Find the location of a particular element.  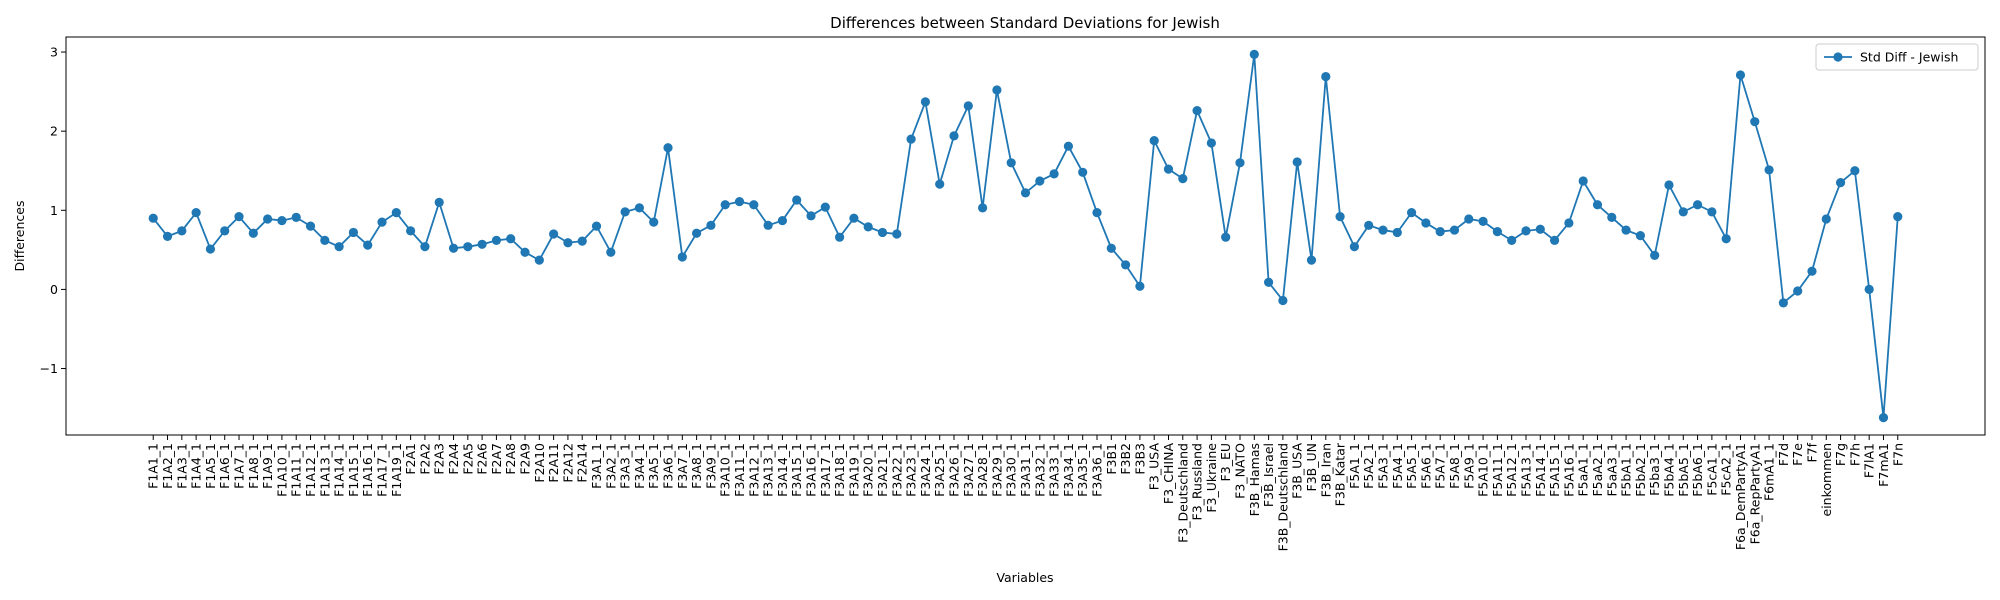

x-tick-label: F2A3 is located at coordinates (439, 459).